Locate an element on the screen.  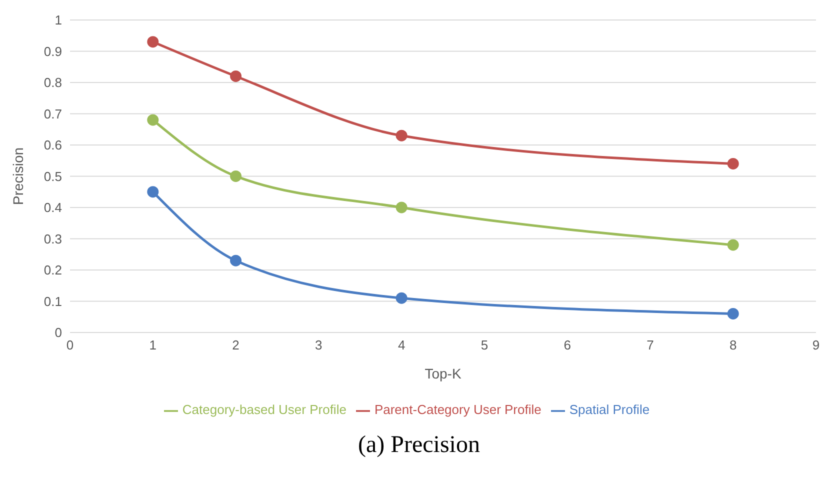
x-tick-label: 3 is located at coordinates (318, 345).